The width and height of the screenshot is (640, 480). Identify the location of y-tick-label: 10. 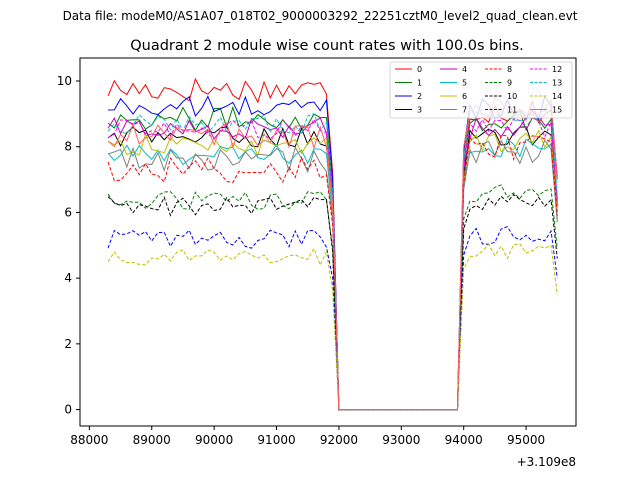
(64, 81).